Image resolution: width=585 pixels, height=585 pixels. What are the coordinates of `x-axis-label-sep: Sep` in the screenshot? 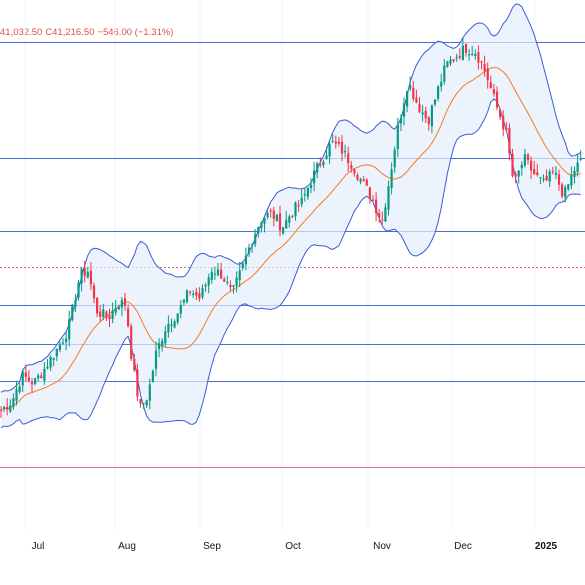 It's located at (212, 546).